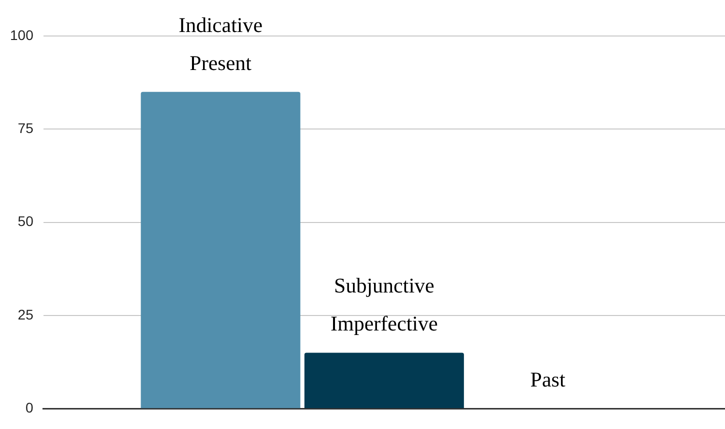  What do you see at coordinates (384, 305) in the screenshot?
I see `series-label: Subjunctive Imperfective` at bounding box center [384, 305].